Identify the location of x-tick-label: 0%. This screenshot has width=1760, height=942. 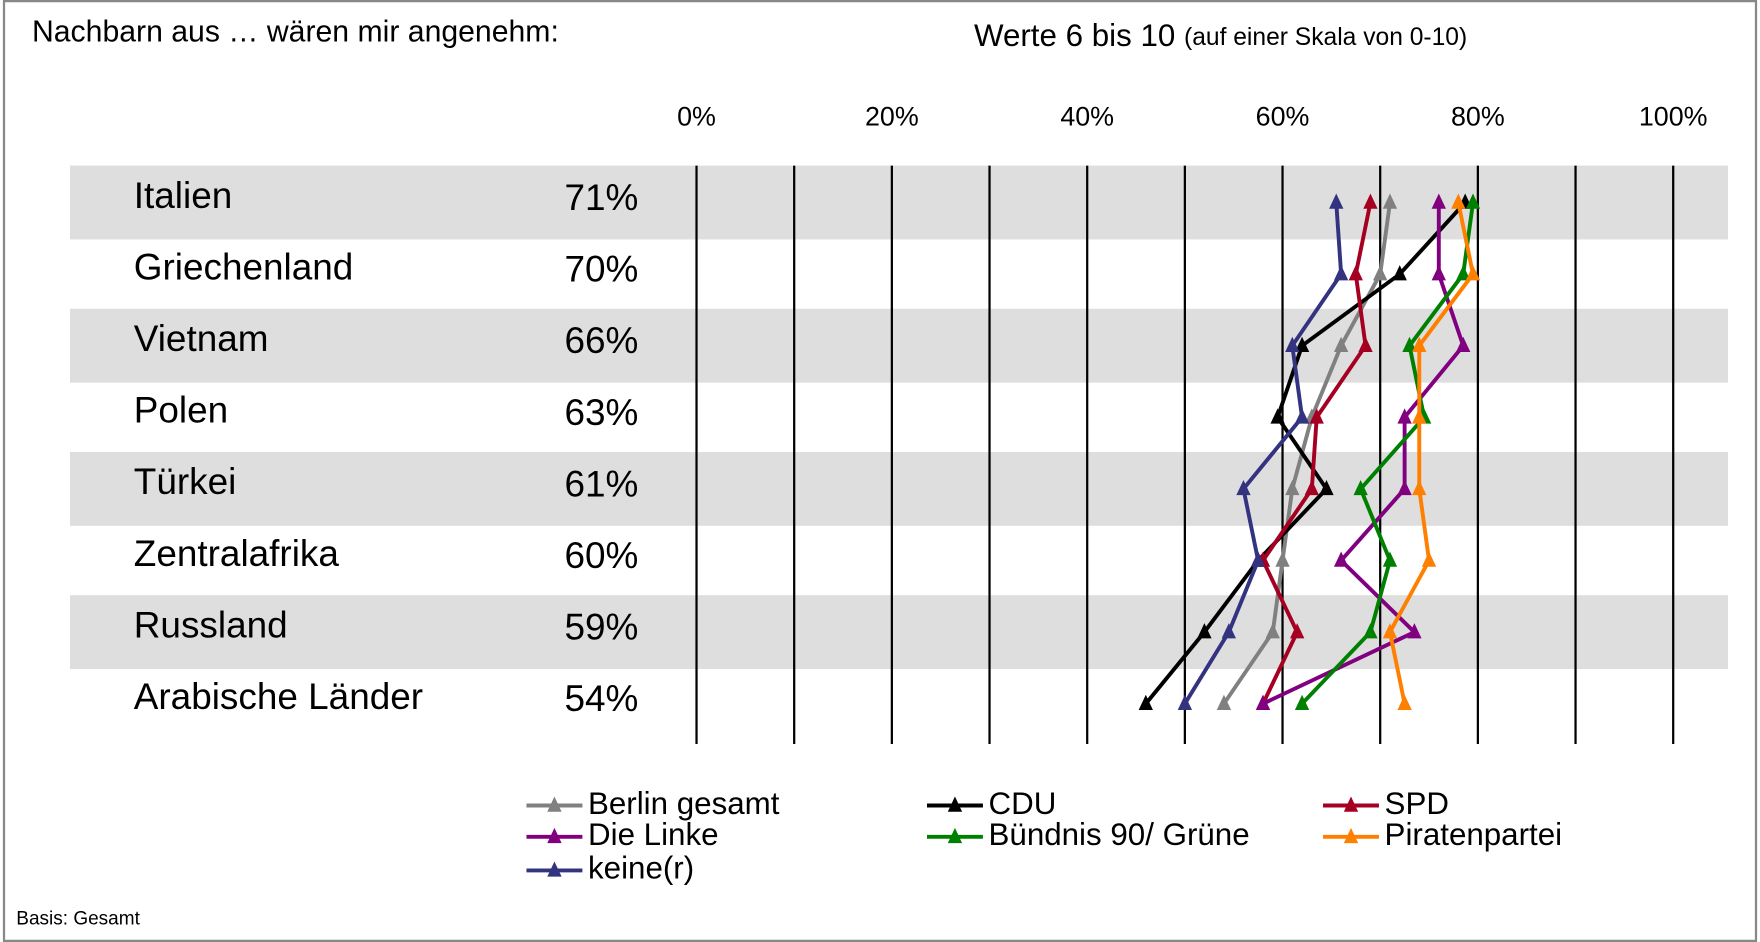
(696, 117).